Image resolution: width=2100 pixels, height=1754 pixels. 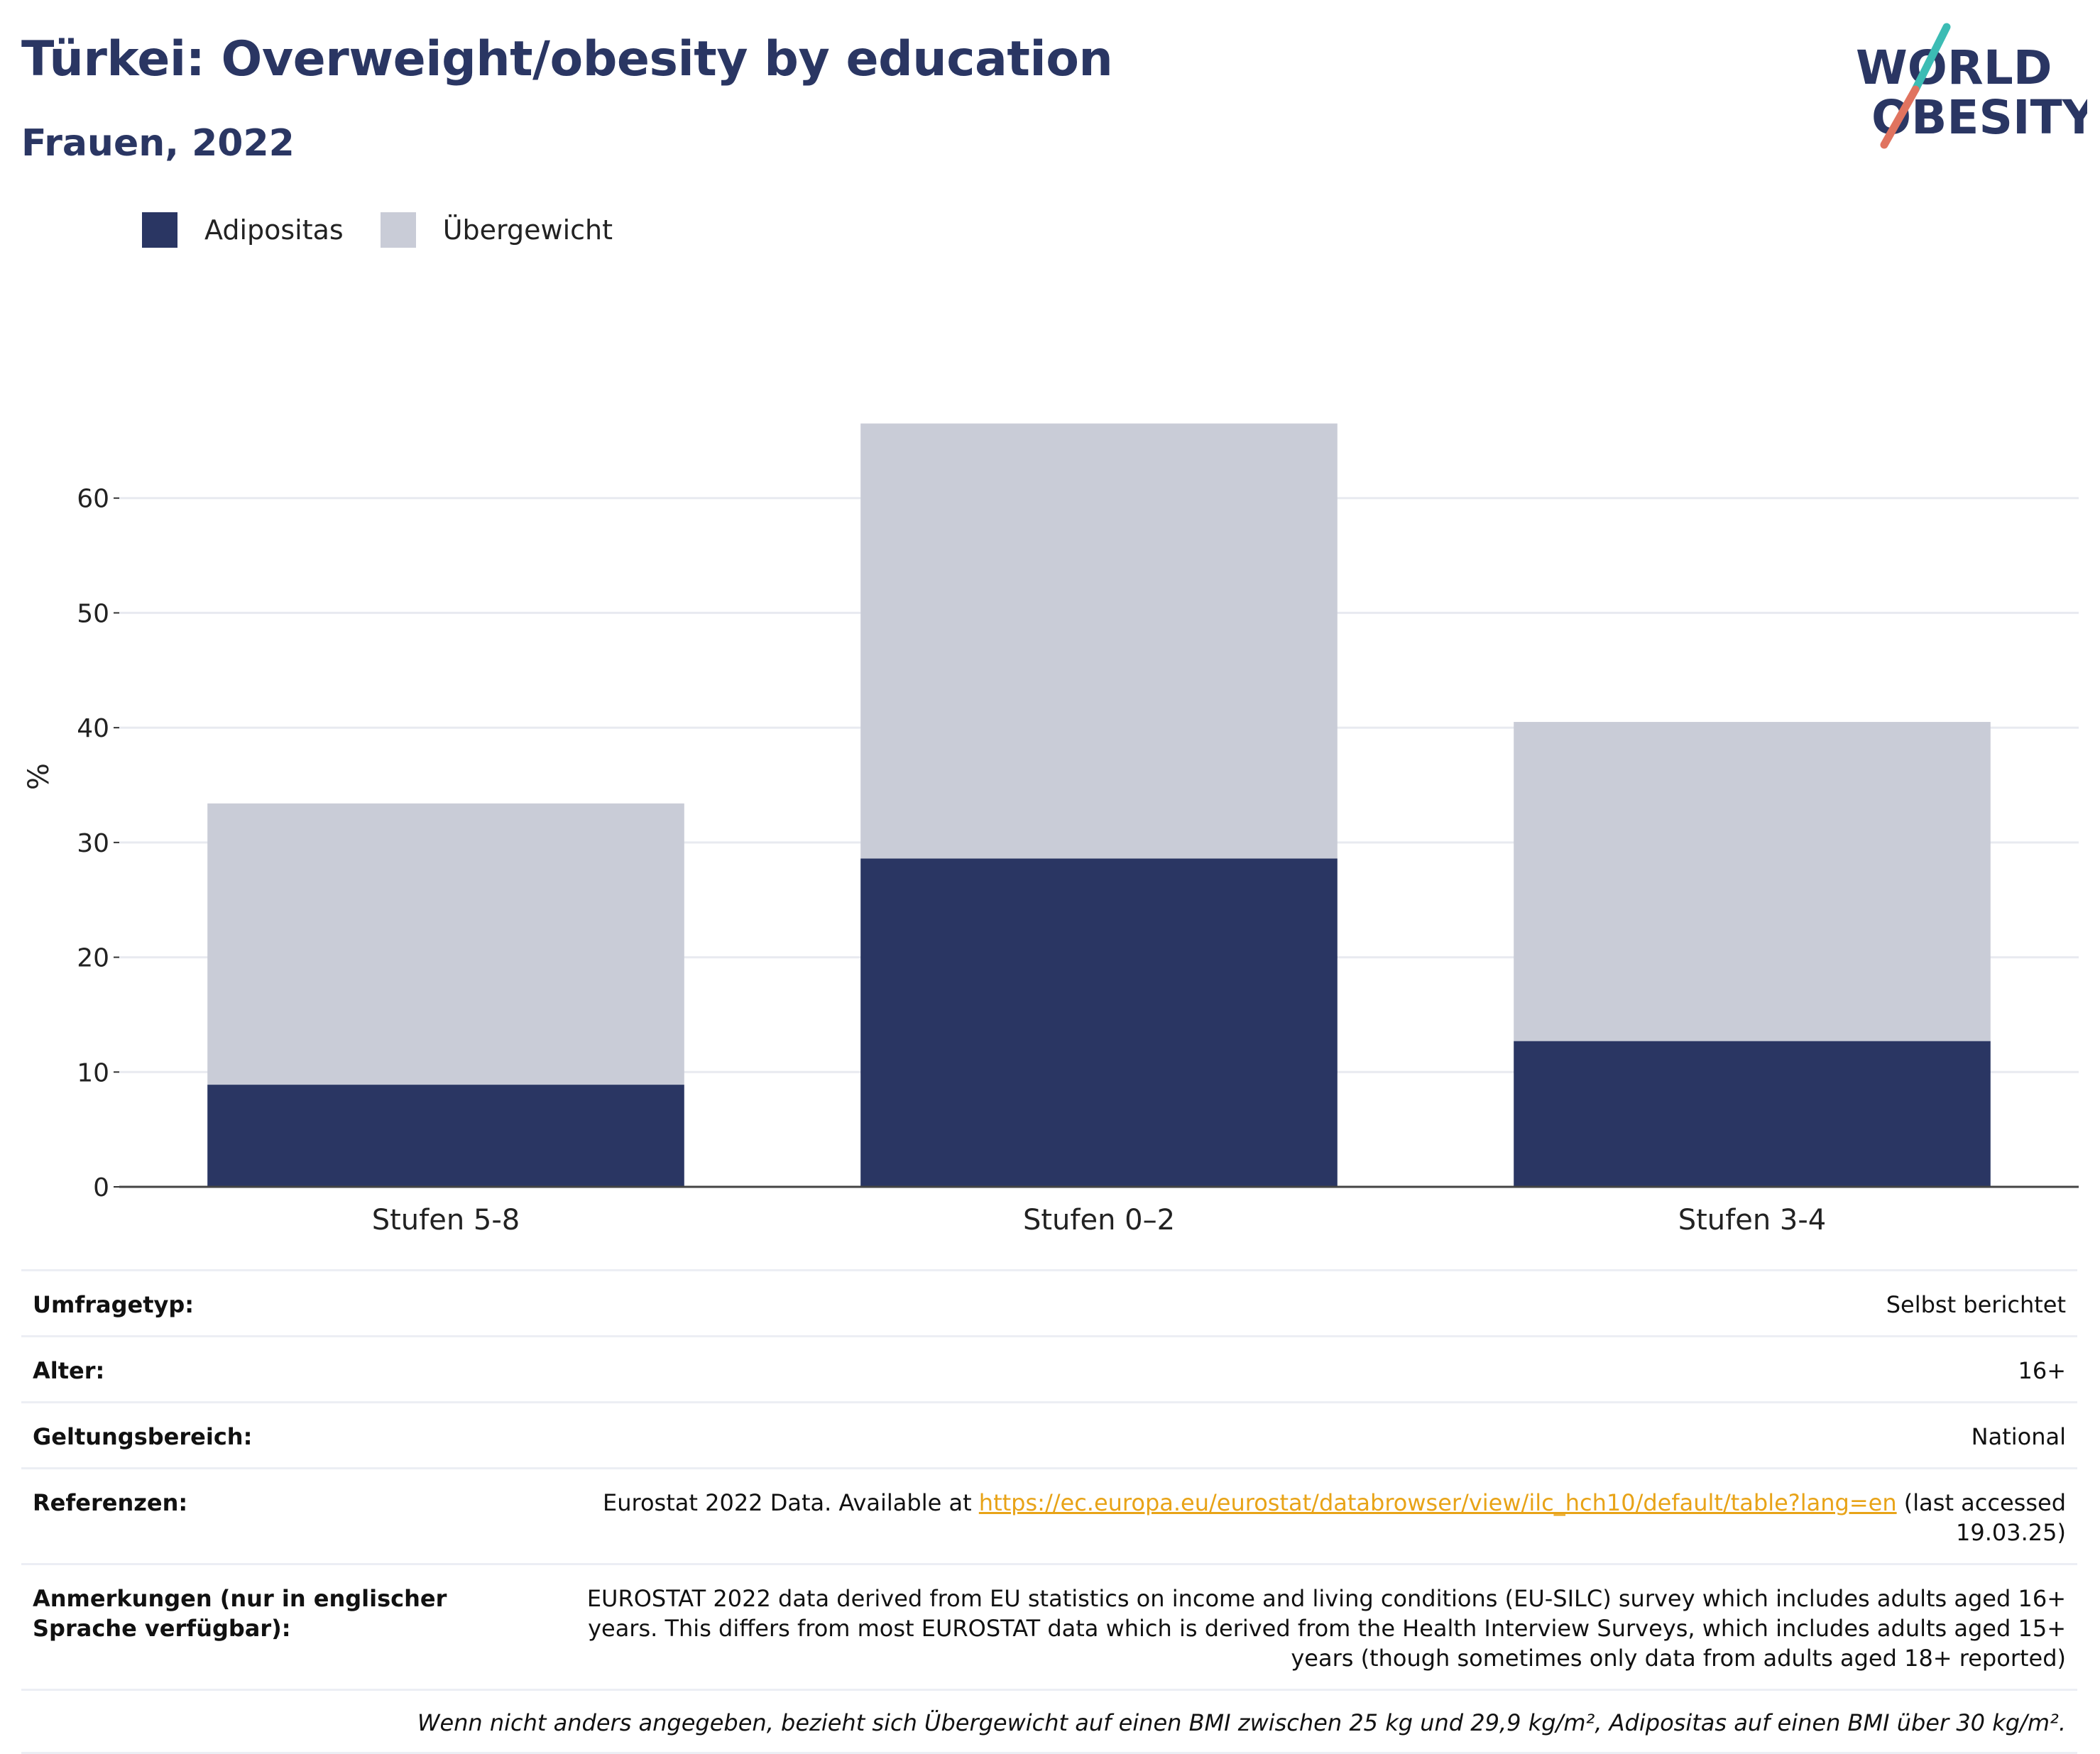 What do you see at coordinates (1900, 117) in the screenshot?
I see `logo-slash-coral` at bounding box center [1900, 117].